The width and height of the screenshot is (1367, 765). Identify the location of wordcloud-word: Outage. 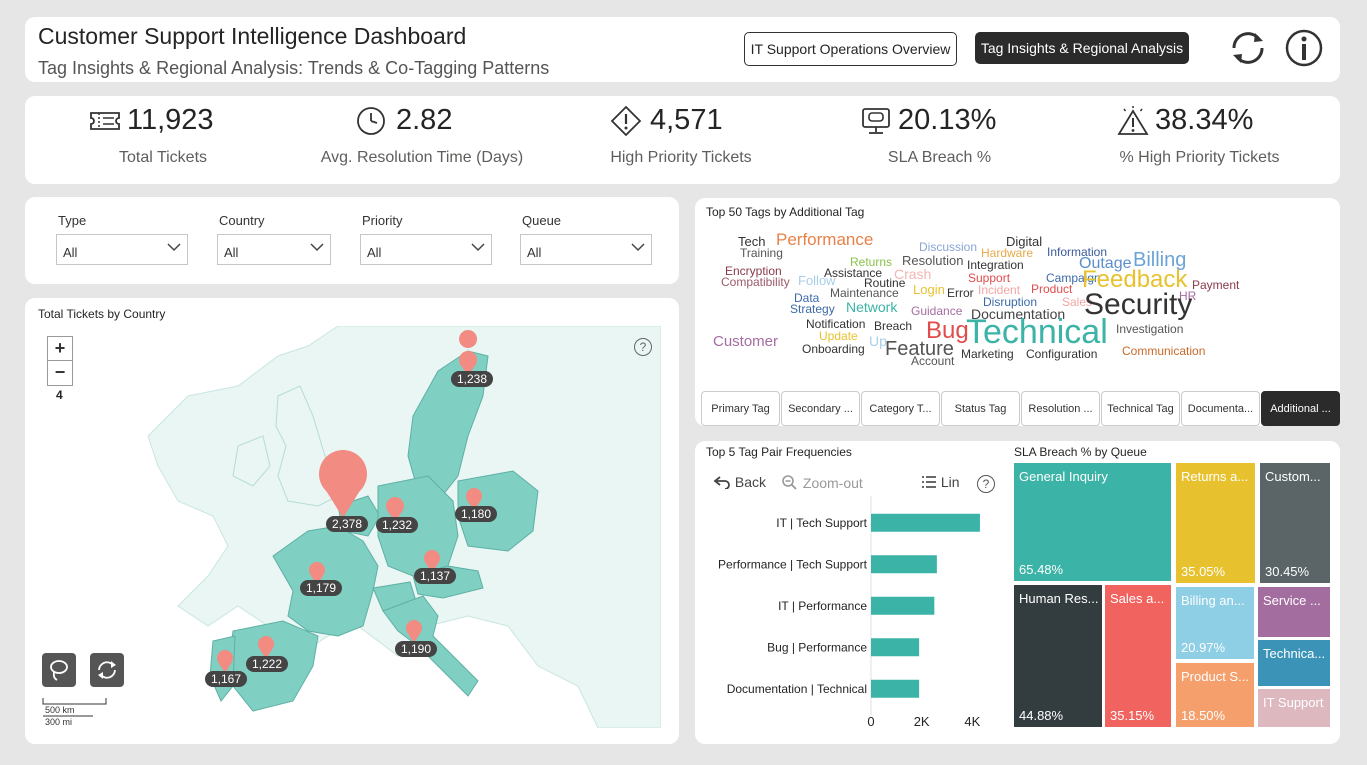
(1105, 263).